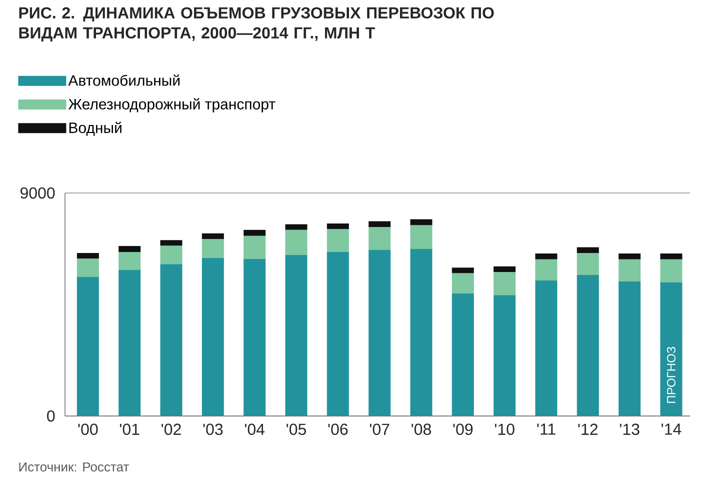 The image size is (705, 487). What do you see at coordinates (256, 24) in the screenshot?
I see `chart-title: РИС. 2. ДИНАМИКА ОБЪЕМОВ ГРУЗОВЫХ ПЕРЕВОЗОК ПО ВИДАМ ТРАНСПОРТА, 2000—2014 ГГ., МЛН Т` at bounding box center [256, 24].